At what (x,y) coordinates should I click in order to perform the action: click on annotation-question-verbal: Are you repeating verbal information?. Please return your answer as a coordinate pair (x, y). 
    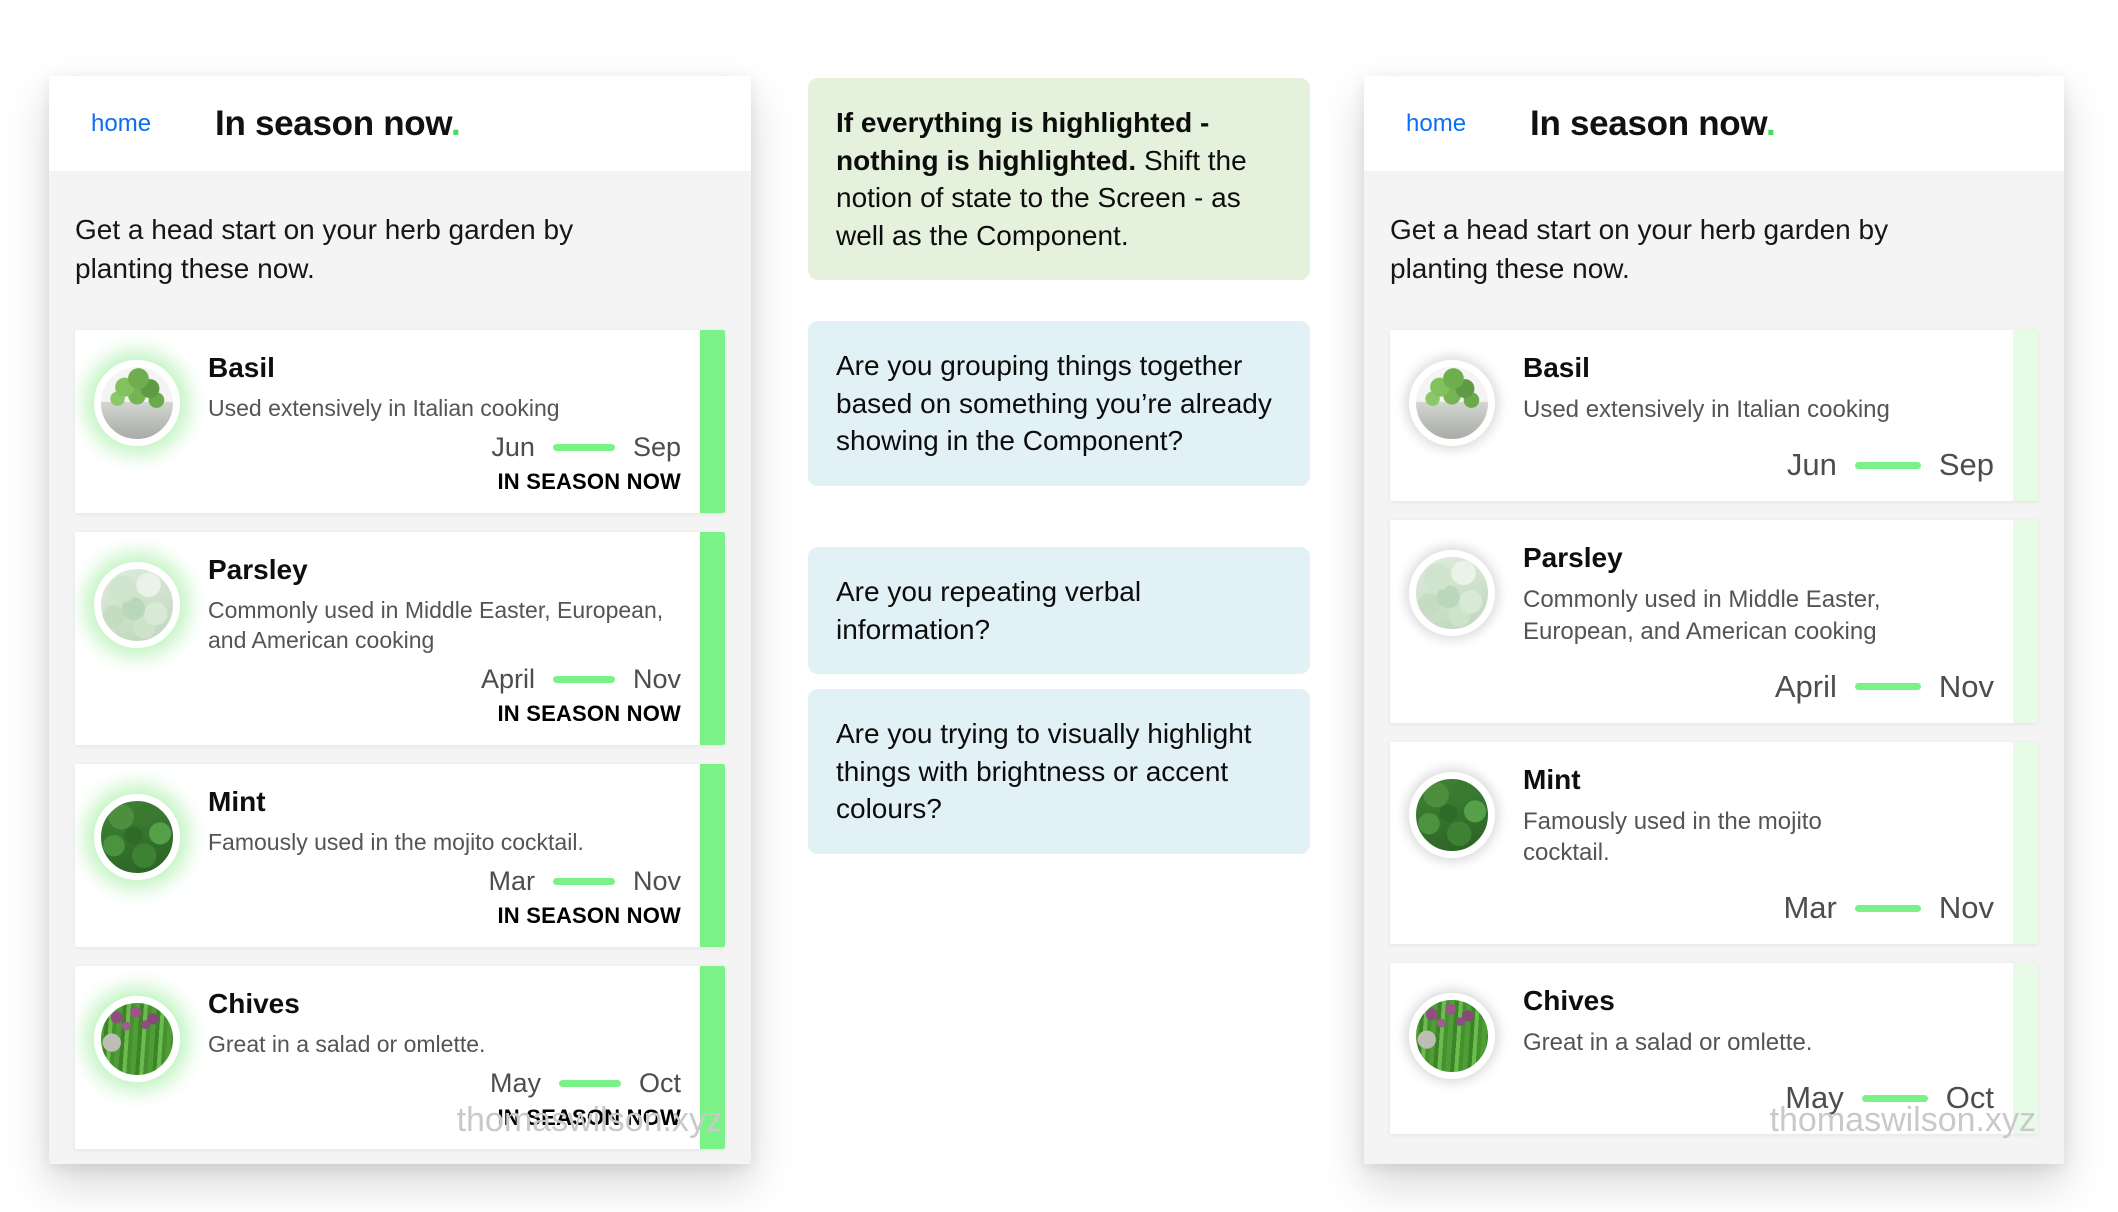
    Looking at the image, I should click on (1059, 611).